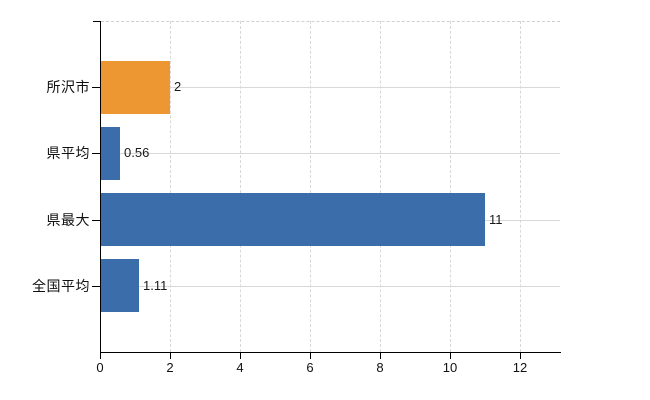  I want to click on x-axis-tick-label: 2, so click(170, 367).